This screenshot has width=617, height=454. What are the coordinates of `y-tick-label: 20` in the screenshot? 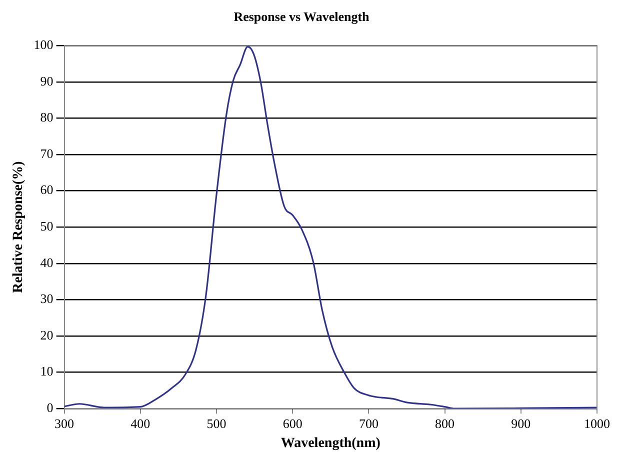 It's located at (47, 334).